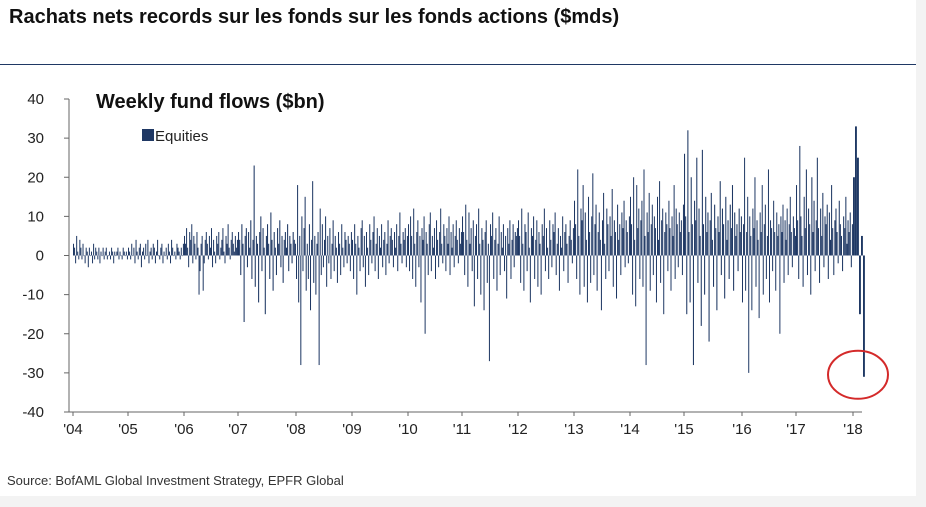  What do you see at coordinates (73, 429) in the screenshot?
I see `x-tick-label: '04` at bounding box center [73, 429].